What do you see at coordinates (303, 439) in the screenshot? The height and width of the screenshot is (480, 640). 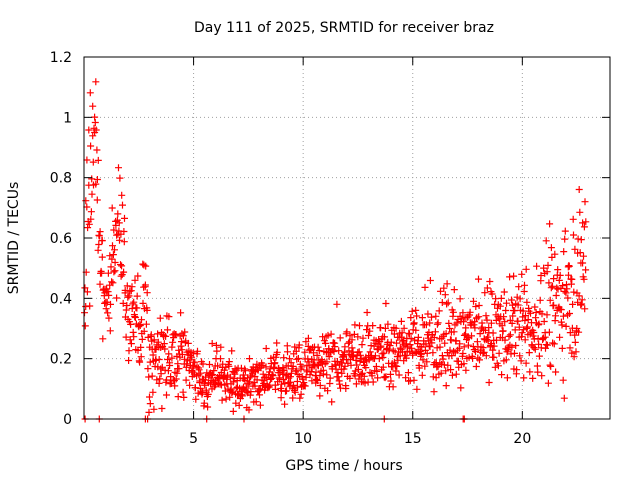 I see `x-tick-label: 10` at bounding box center [303, 439].